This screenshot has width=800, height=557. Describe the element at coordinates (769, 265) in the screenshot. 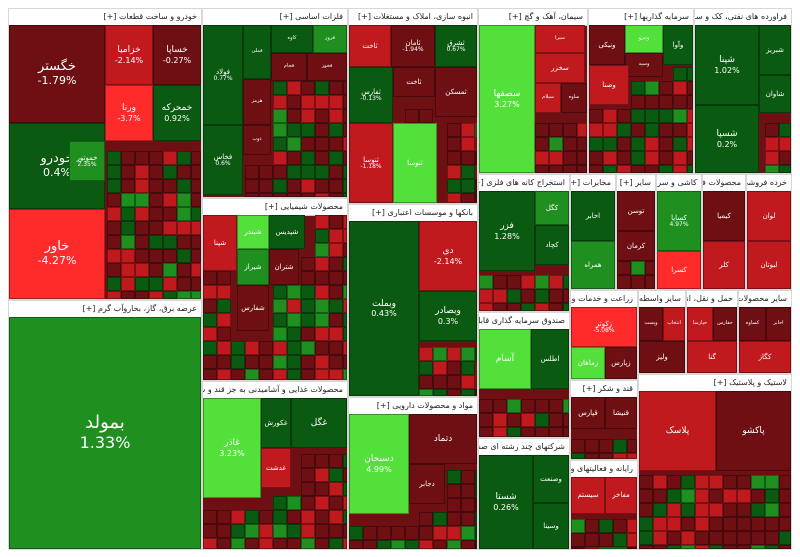

I see `stock-tile: لبوتان` at that location.